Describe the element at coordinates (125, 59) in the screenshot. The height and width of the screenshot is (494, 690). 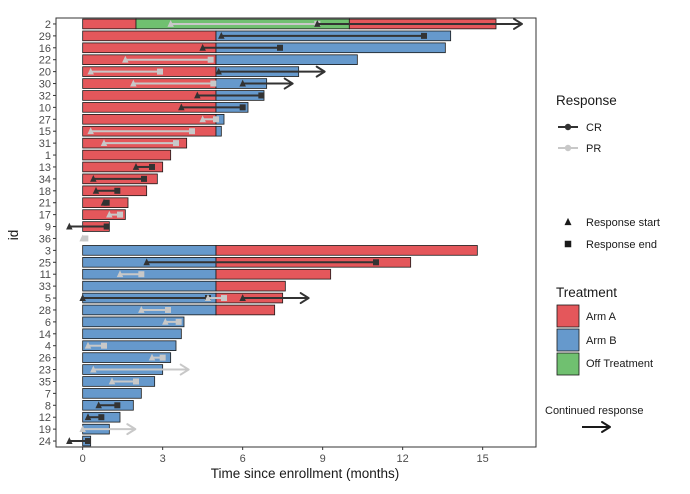
I see `response-22-pr-0-start-marker` at that location.